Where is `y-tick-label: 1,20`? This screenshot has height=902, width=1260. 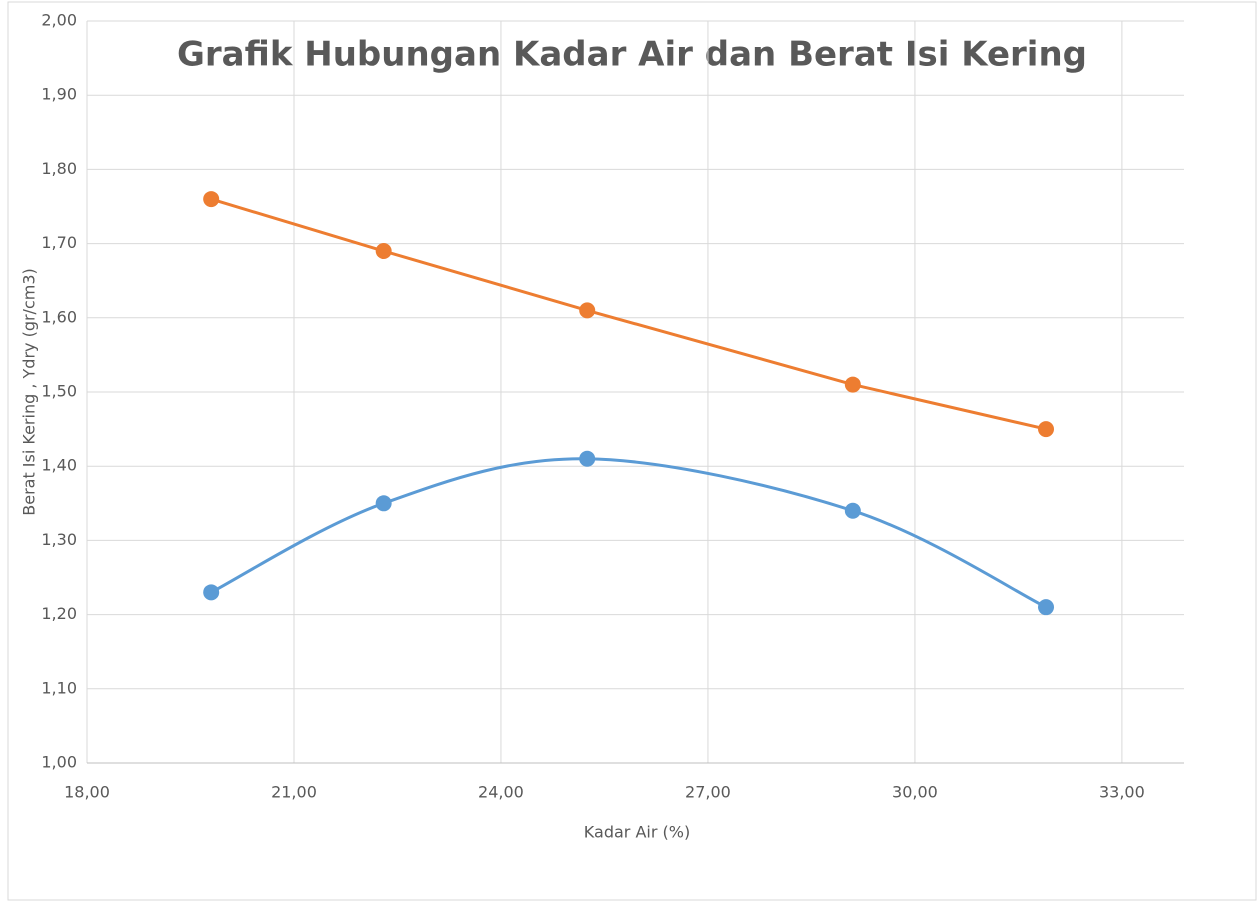
y-tick-label: 1,20 is located at coordinates (59, 613).